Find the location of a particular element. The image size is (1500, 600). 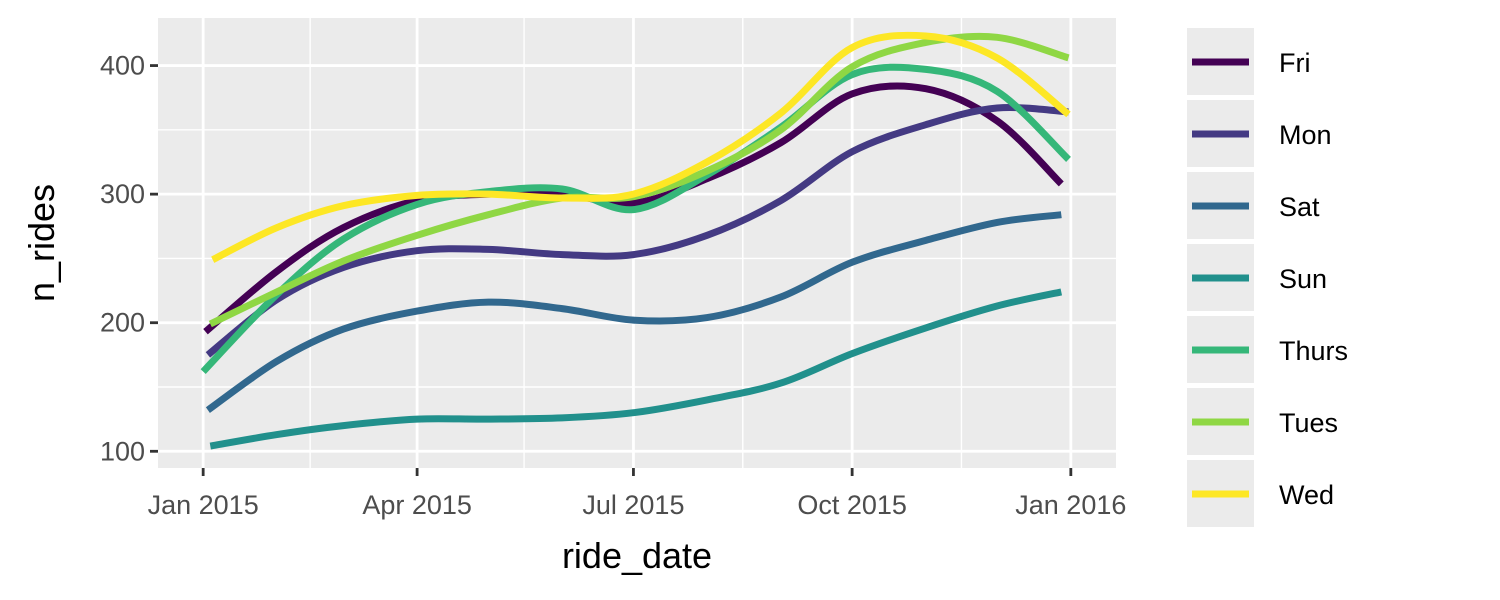

y-axis-title: n_rides is located at coordinates (41, 243).